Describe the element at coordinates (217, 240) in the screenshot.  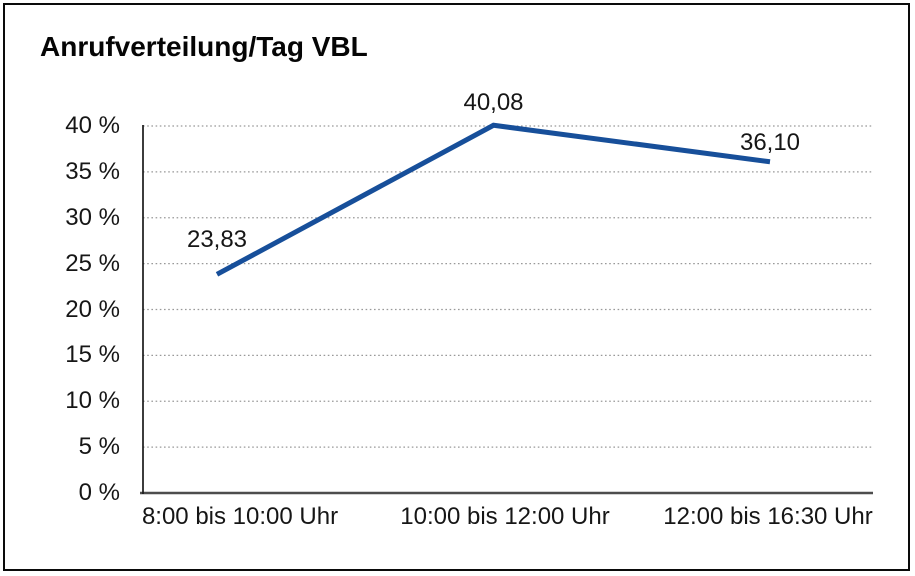
I see `data-label: 23,83` at that location.